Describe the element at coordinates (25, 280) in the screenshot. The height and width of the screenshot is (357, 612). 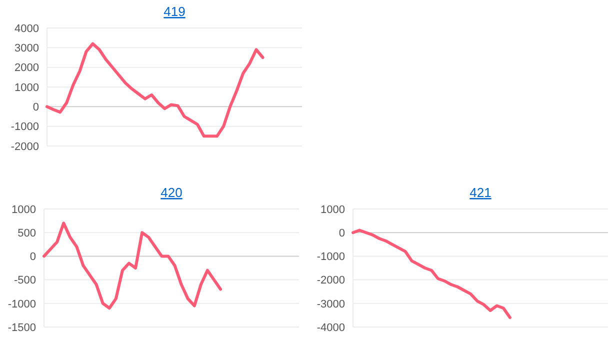
I see `y-tick-label: -500` at that location.